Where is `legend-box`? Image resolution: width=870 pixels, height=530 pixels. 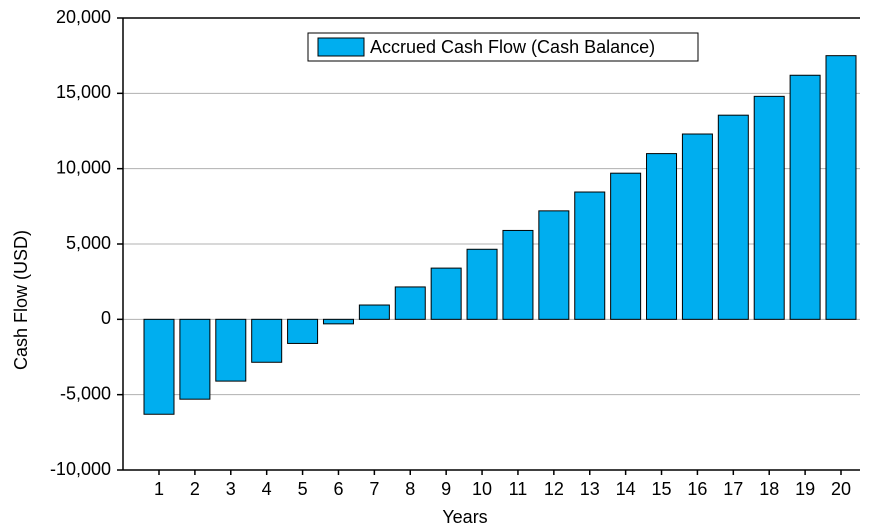 legend-box is located at coordinates (503, 47).